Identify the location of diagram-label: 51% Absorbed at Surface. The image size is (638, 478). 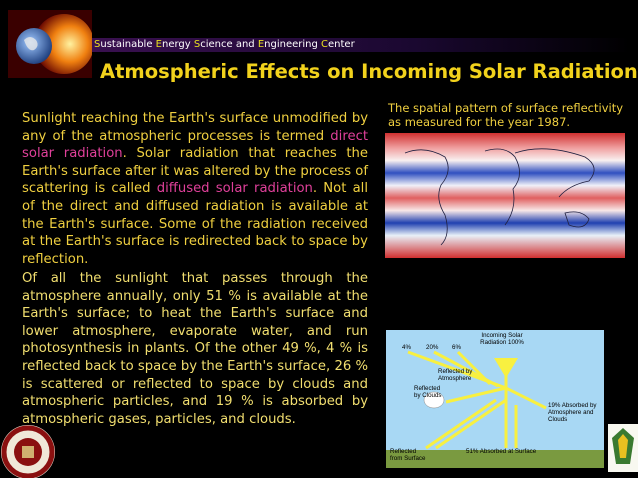
(501, 451).